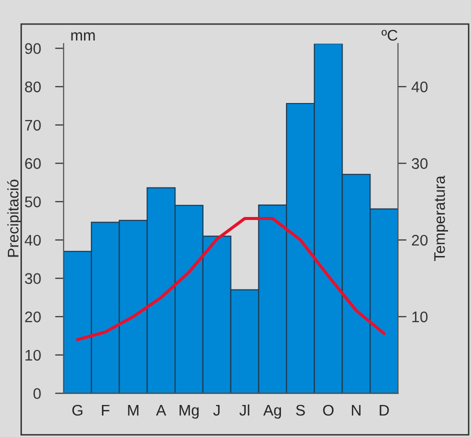 The height and width of the screenshot is (437, 471). What do you see at coordinates (161, 410) in the screenshot?
I see `x-tick-label: A` at bounding box center [161, 410].